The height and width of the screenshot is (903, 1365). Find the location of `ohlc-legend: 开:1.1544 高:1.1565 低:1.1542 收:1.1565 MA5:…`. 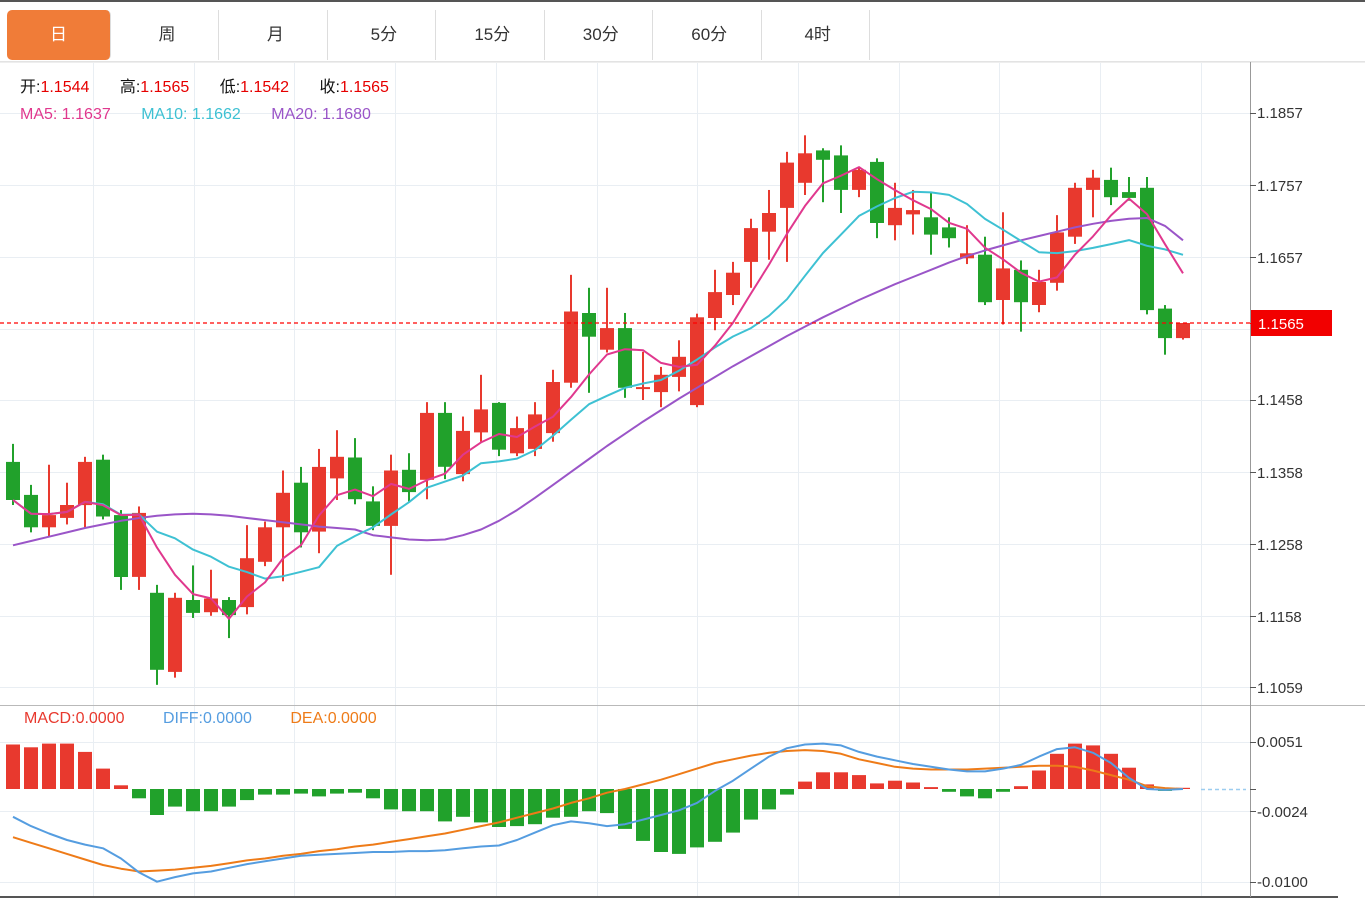

ohlc-legend: 开:1.1544 高:1.1565 低:1.1542 收:1.1565 MA5:… is located at coordinates (217, 101).